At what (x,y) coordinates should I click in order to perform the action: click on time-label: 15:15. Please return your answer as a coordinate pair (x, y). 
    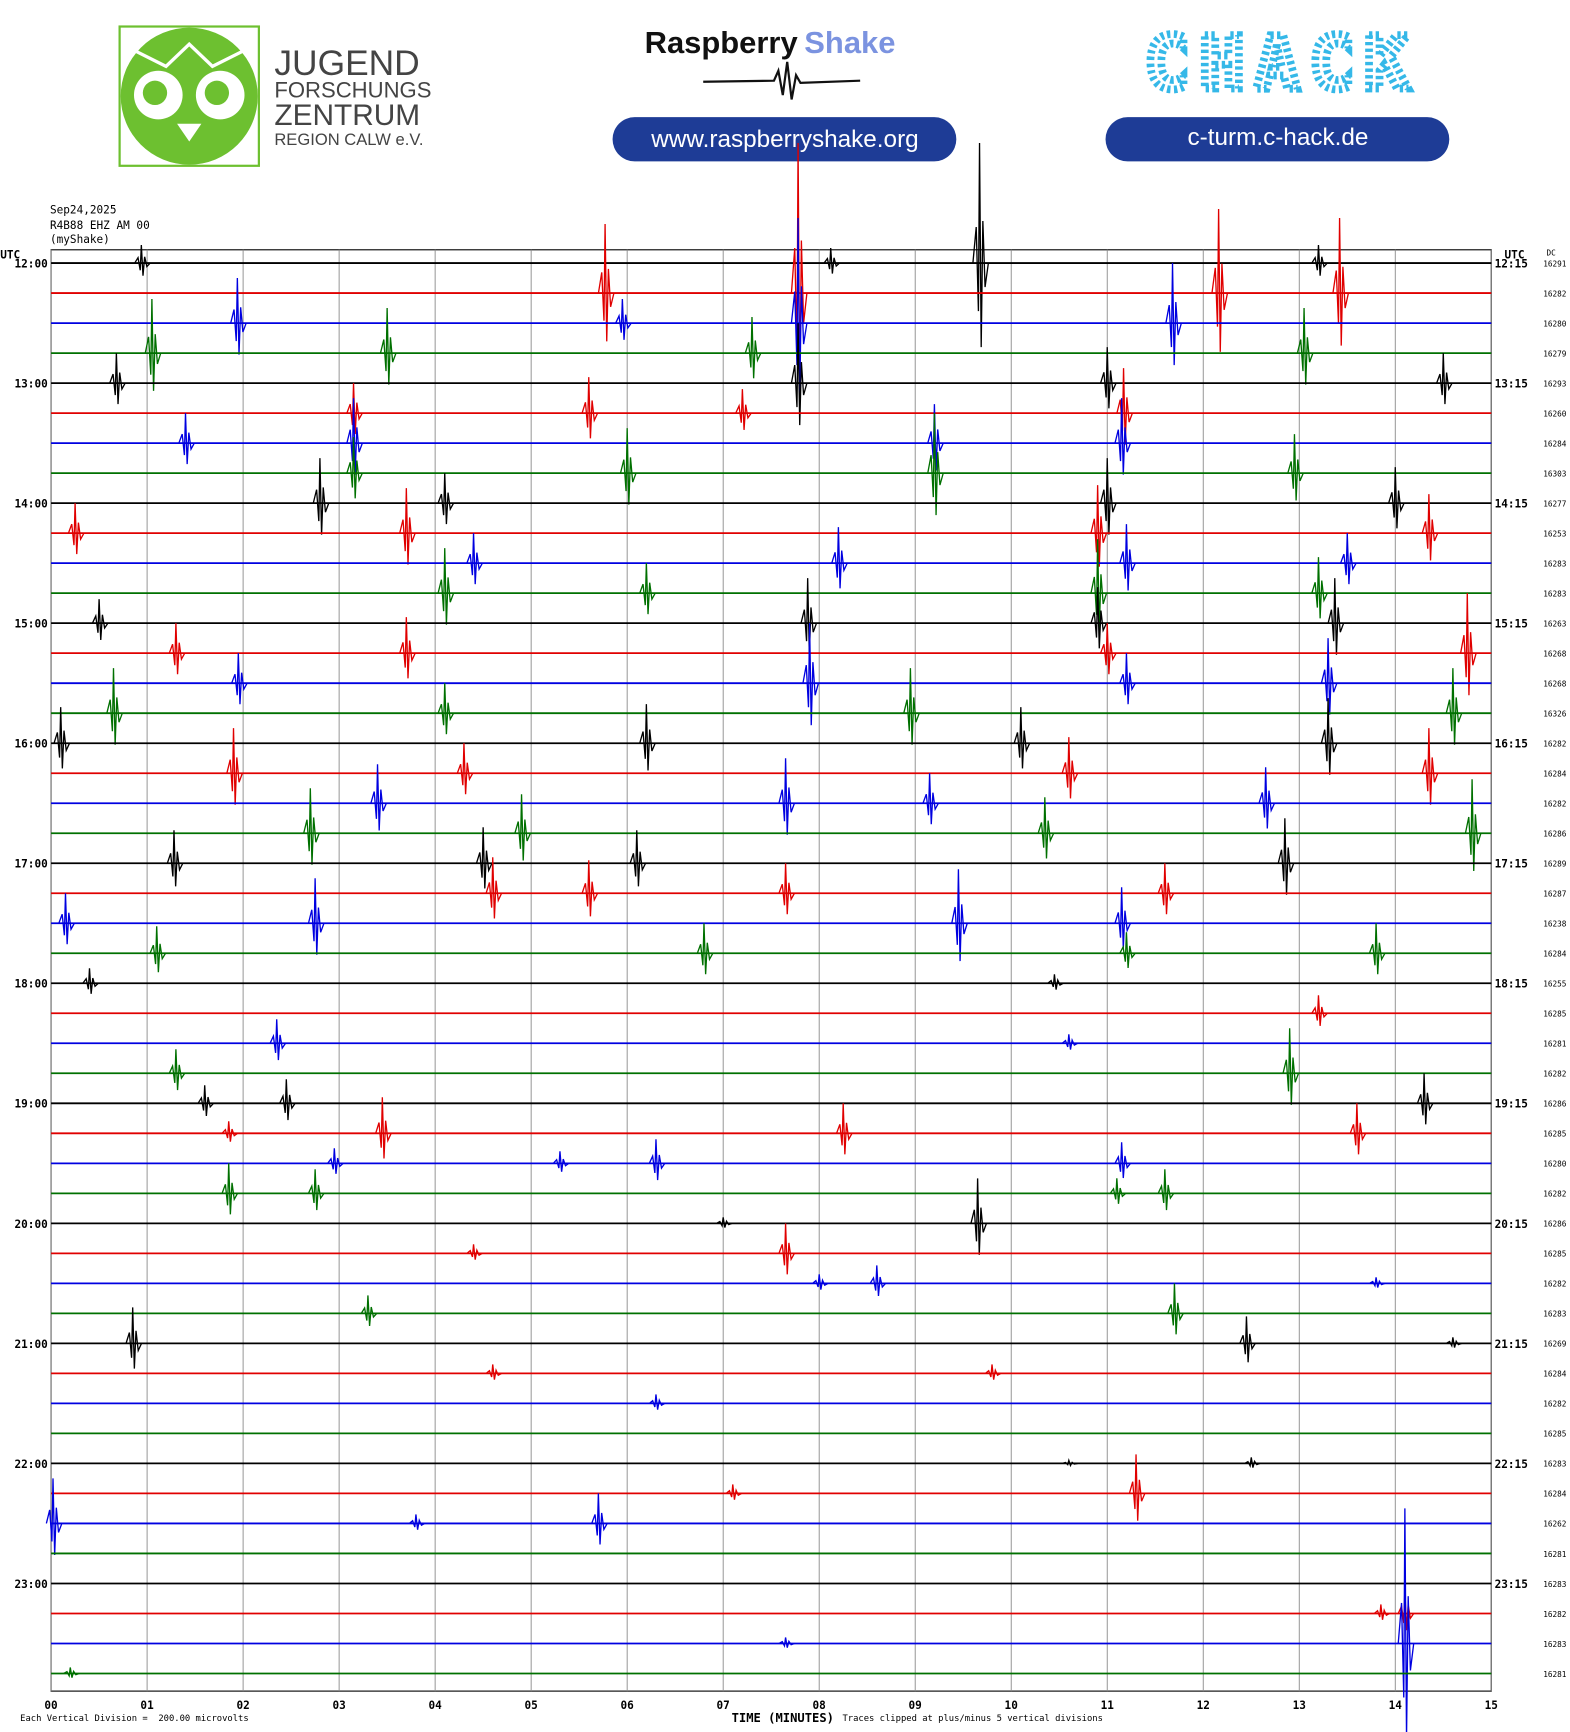
    Looking at the image, I should click on (1511, 624).